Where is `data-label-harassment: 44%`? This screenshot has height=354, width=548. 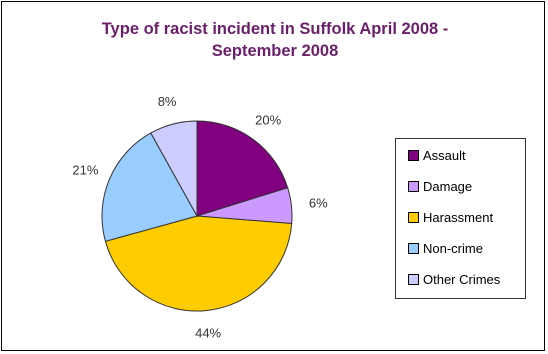 data-label-harassment: 44% is located at coordinates (208, 332).